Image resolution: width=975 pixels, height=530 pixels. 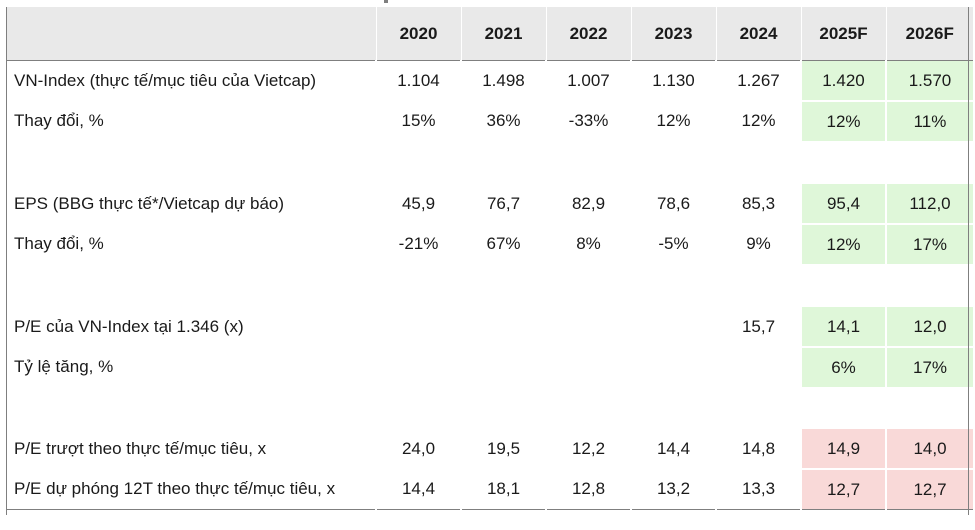 I want to click on row-label: P/E của VN-Index tại 1.346 (x), so click(x=129, y=326).